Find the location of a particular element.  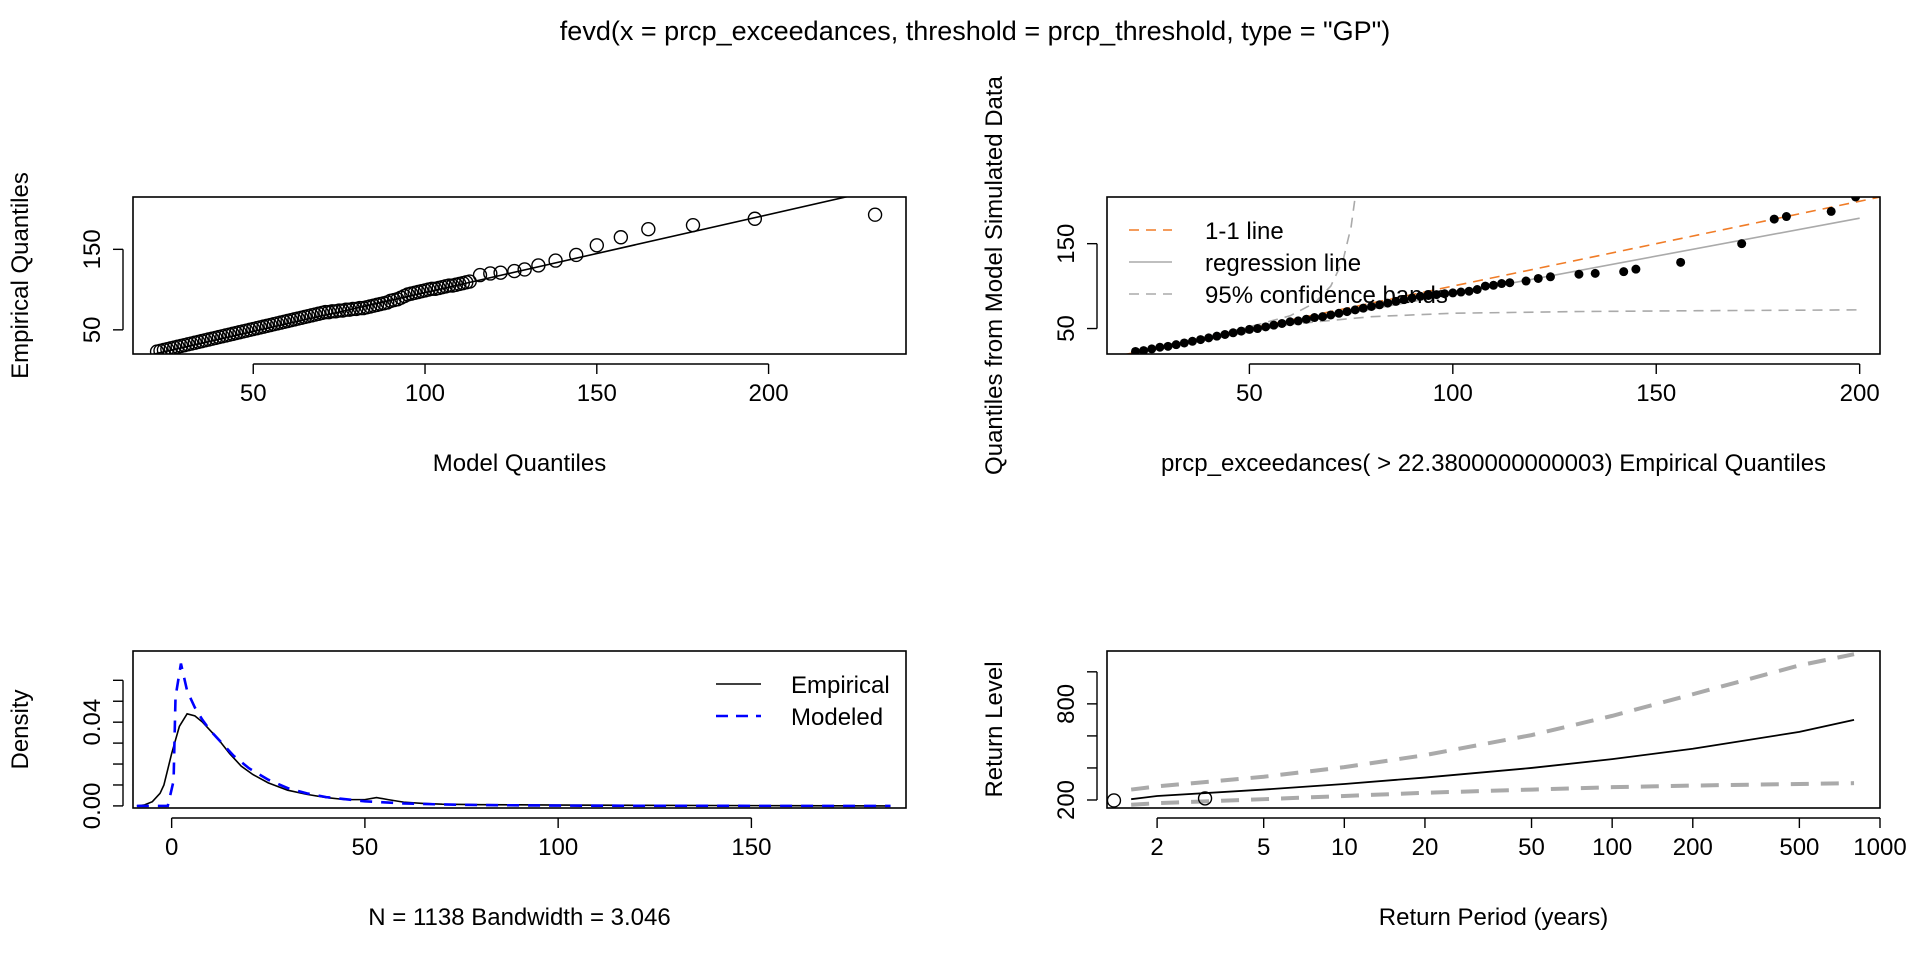

y-tick-label: 0.00 is located at coordinates (92, 806).